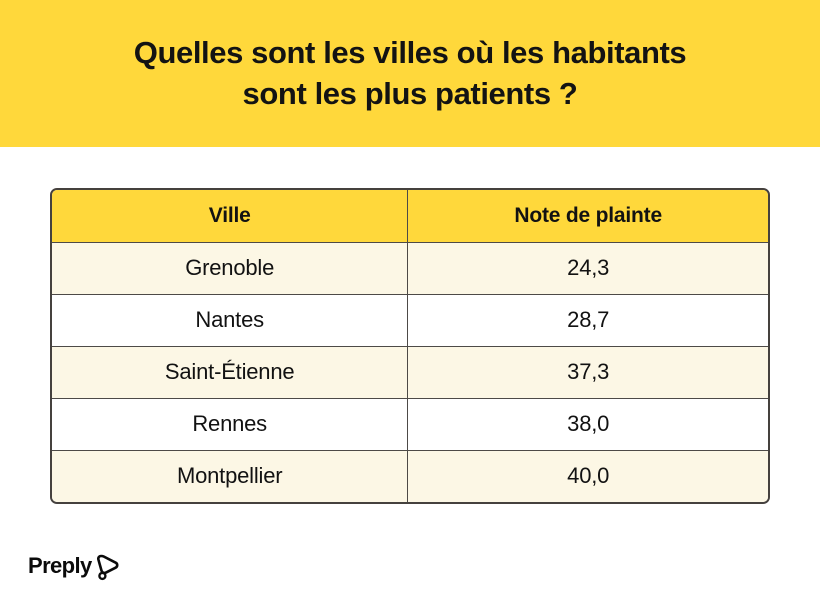 The image size is (820, 603). Describe the element at coordinates (587, 320) in the screenshot. I see `note-cell: 28,7` at that location.